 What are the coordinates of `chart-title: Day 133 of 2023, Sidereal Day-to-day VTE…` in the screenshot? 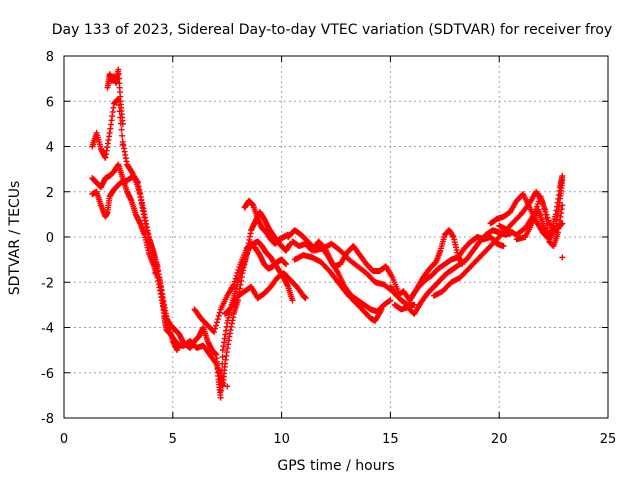 It's located at (332, 30).